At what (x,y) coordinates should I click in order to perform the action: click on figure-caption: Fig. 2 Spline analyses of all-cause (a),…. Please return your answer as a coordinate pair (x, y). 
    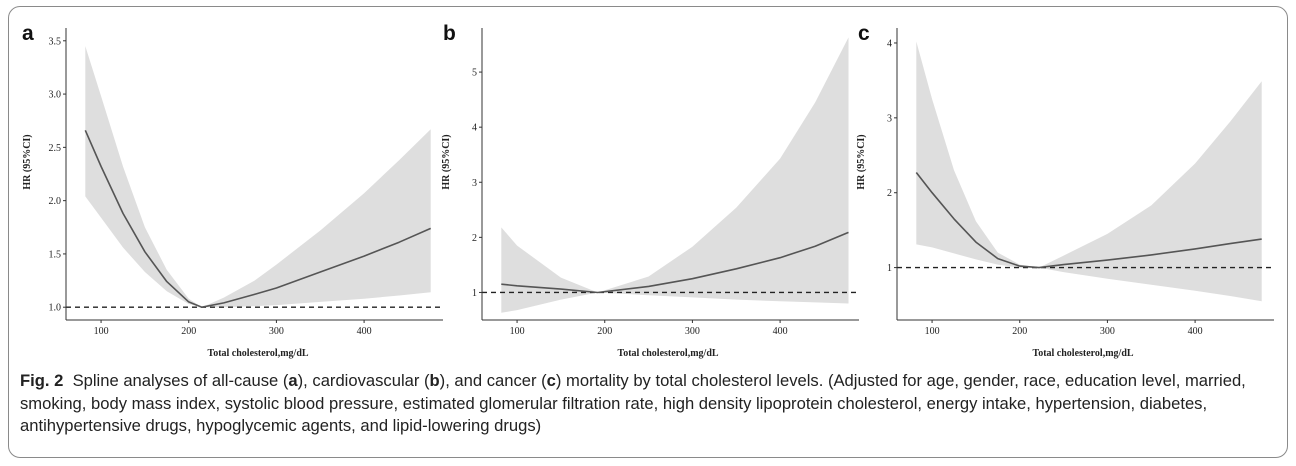
    Looking at the image, I should click on (651, 404).